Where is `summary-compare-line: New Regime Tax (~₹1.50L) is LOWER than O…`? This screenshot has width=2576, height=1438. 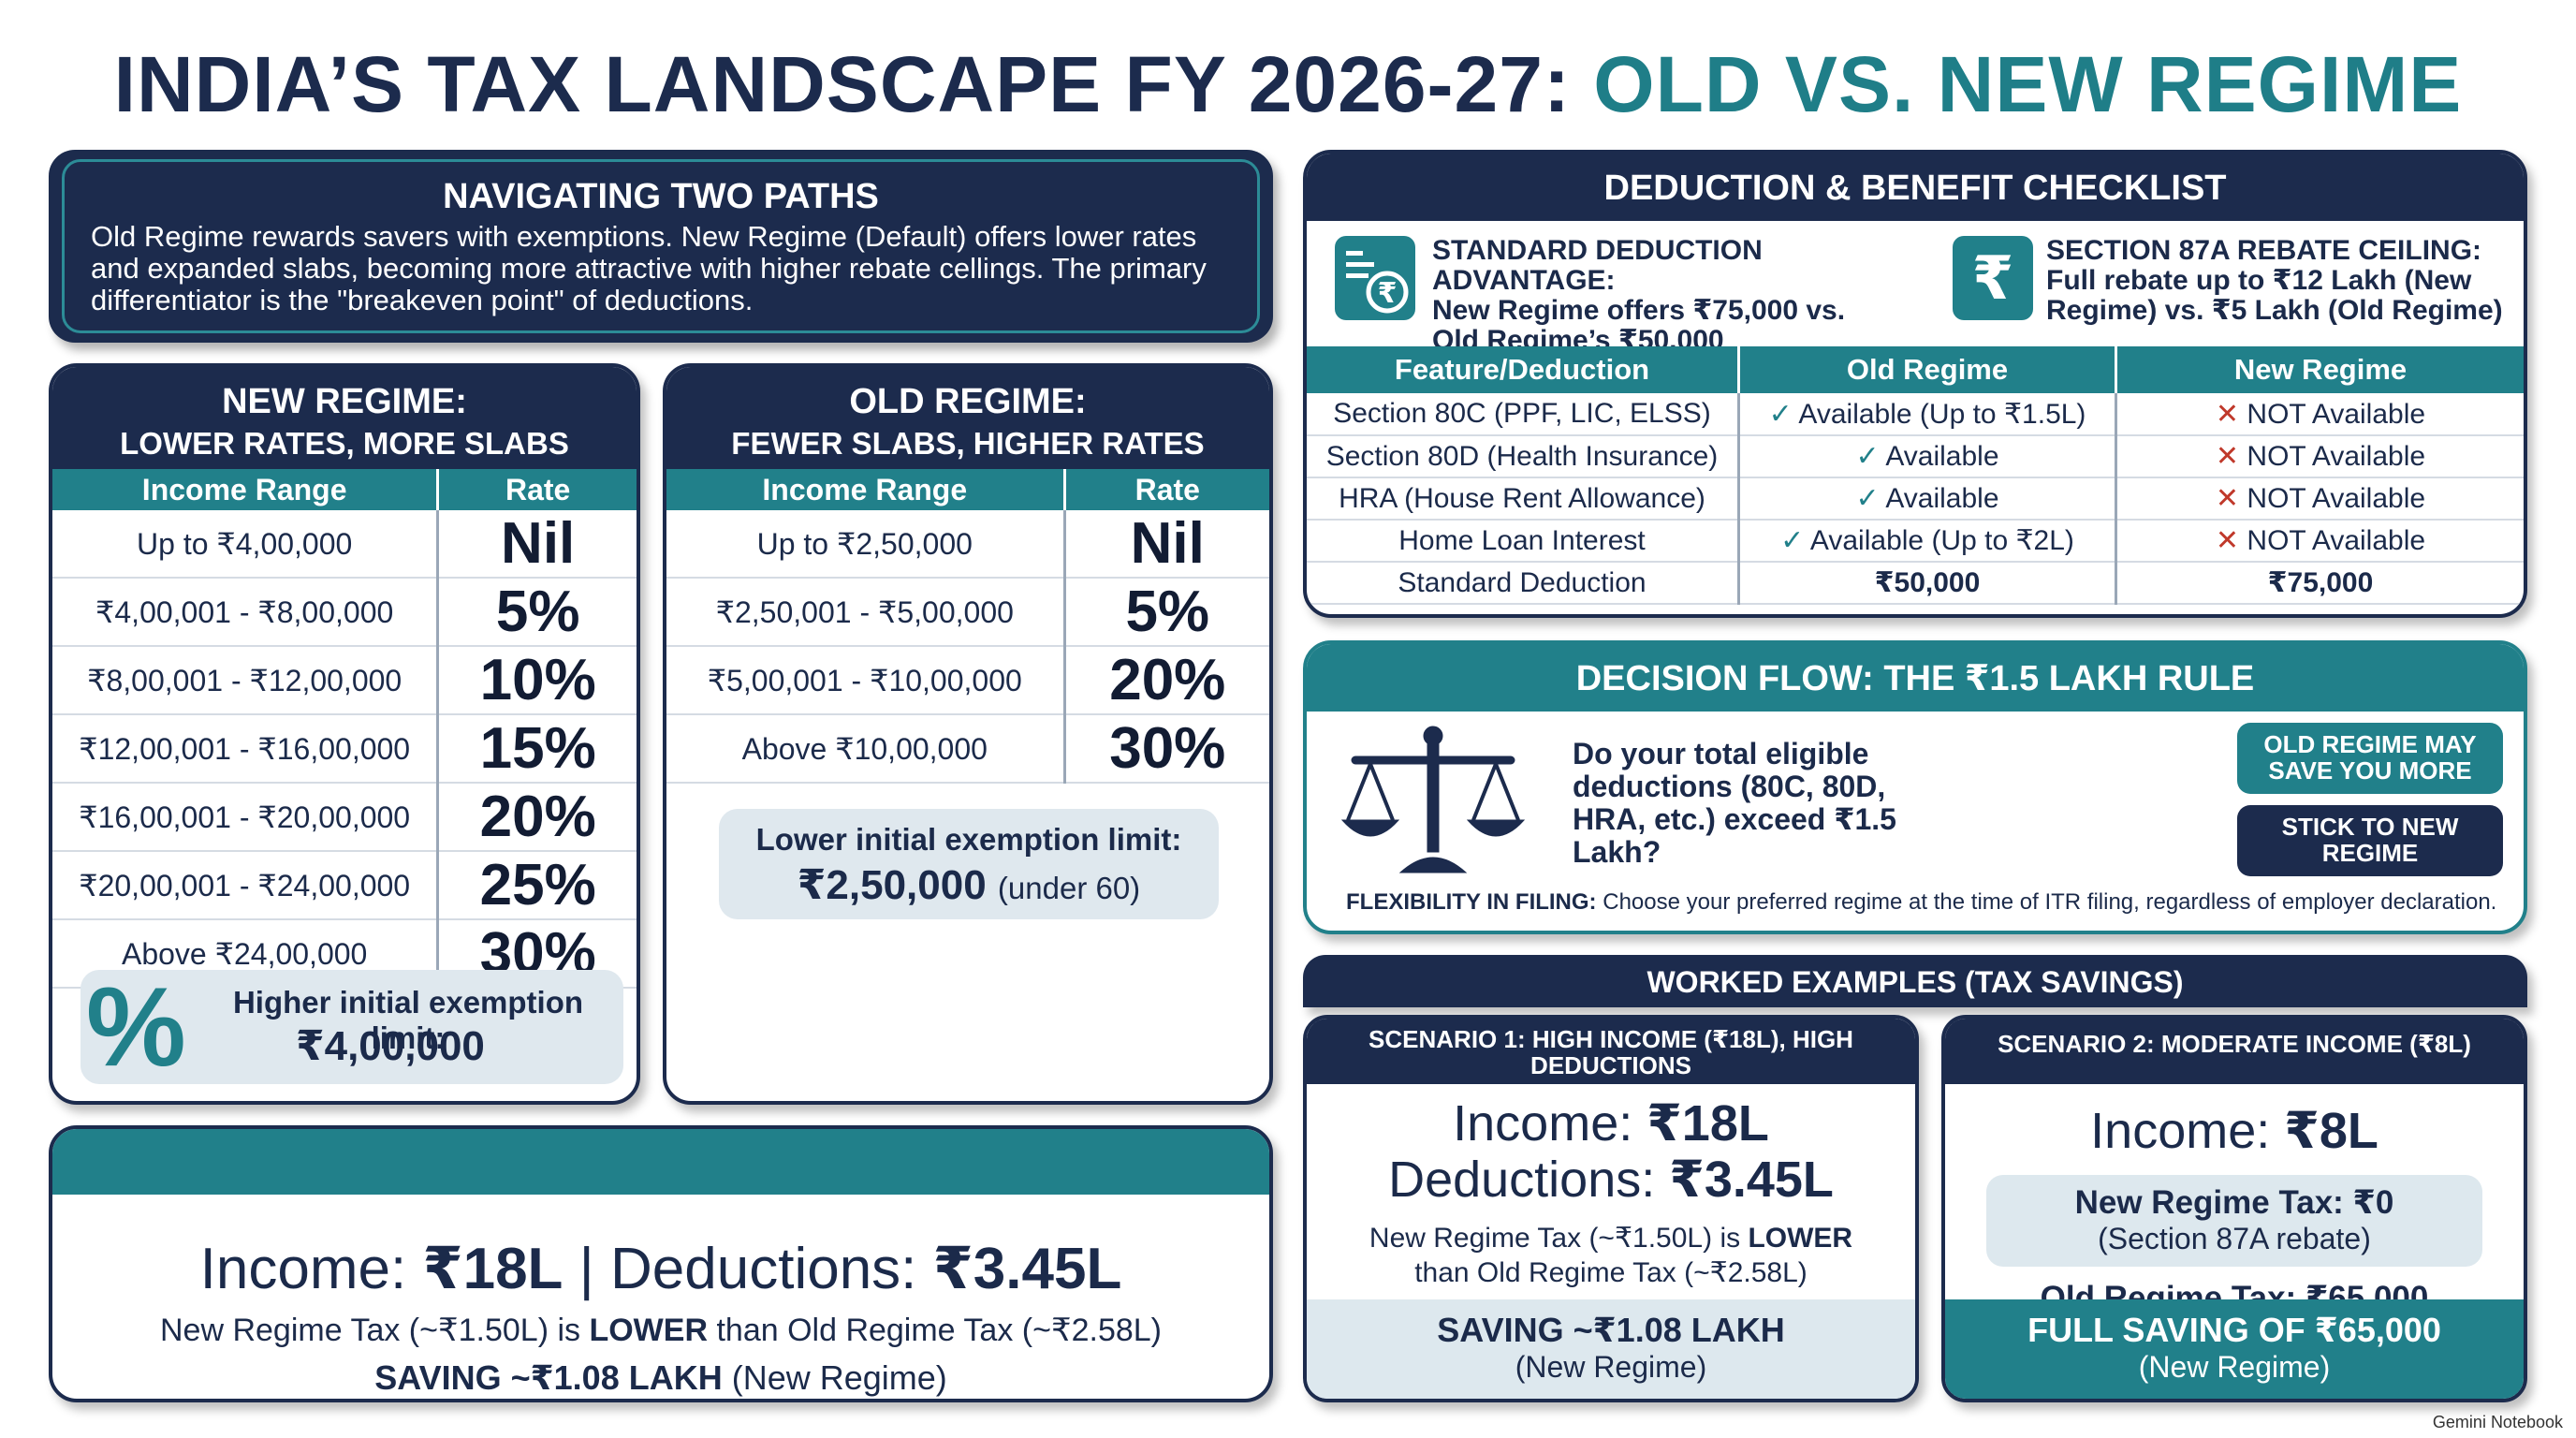
summary-compare-line: New Regime Tax (~₹1.50L) is LOWER than O… is located at coordinates (660, 1330).